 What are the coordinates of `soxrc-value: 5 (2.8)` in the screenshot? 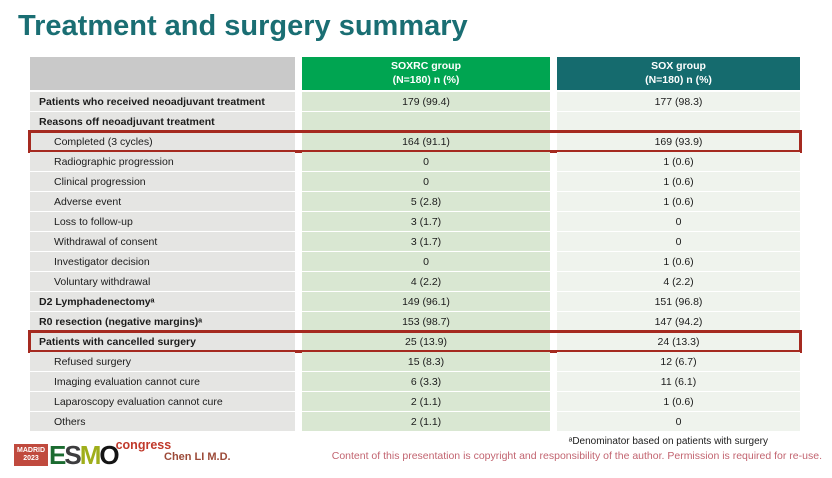 It's located at (426, 202).